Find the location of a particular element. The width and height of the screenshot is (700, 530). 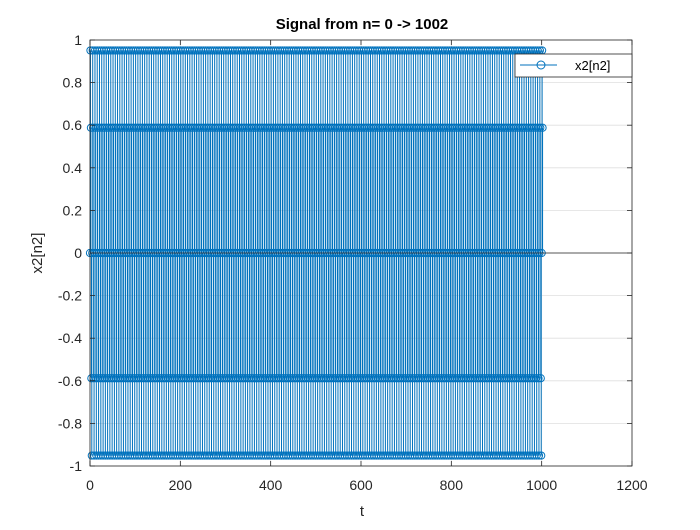

y-tick-label: 0.2 is located at coordinates (73, 210).